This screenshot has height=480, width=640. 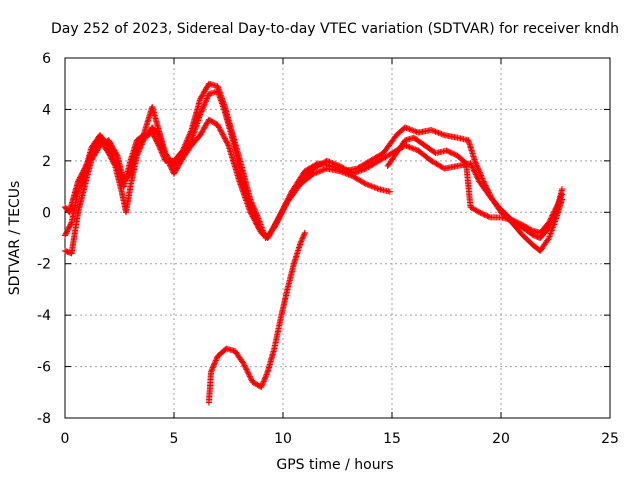 I want to click on y-tick-label: 2, so click(x=46, y=162).